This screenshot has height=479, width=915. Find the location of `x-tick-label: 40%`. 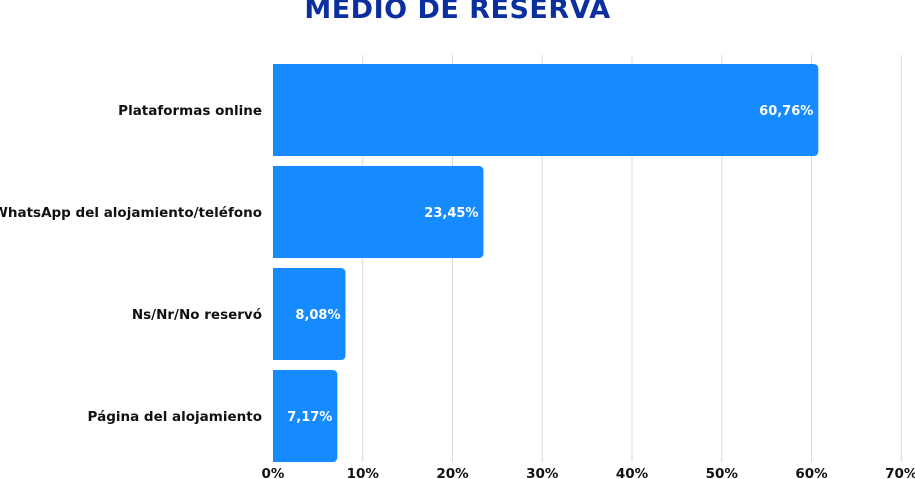

x-tick-label: 40% is located at coordinates (632, 472).